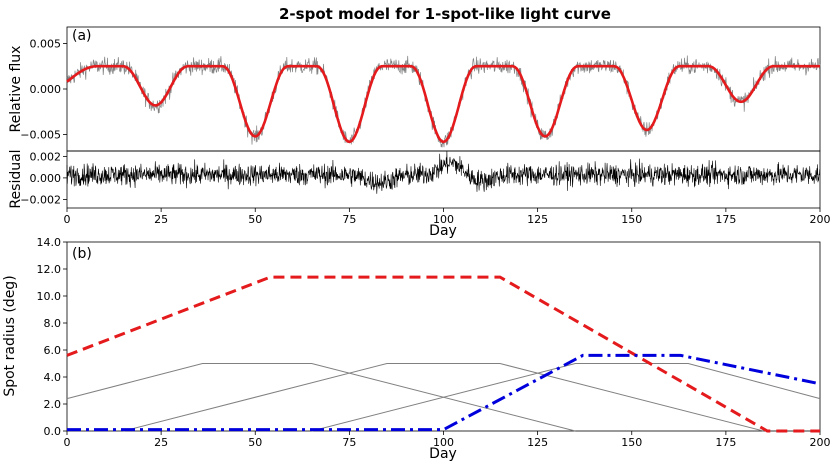  Describe the element at coordinates (537, 442) in the screenshot. I see `panel-b-xtick-label: 125` at that location.